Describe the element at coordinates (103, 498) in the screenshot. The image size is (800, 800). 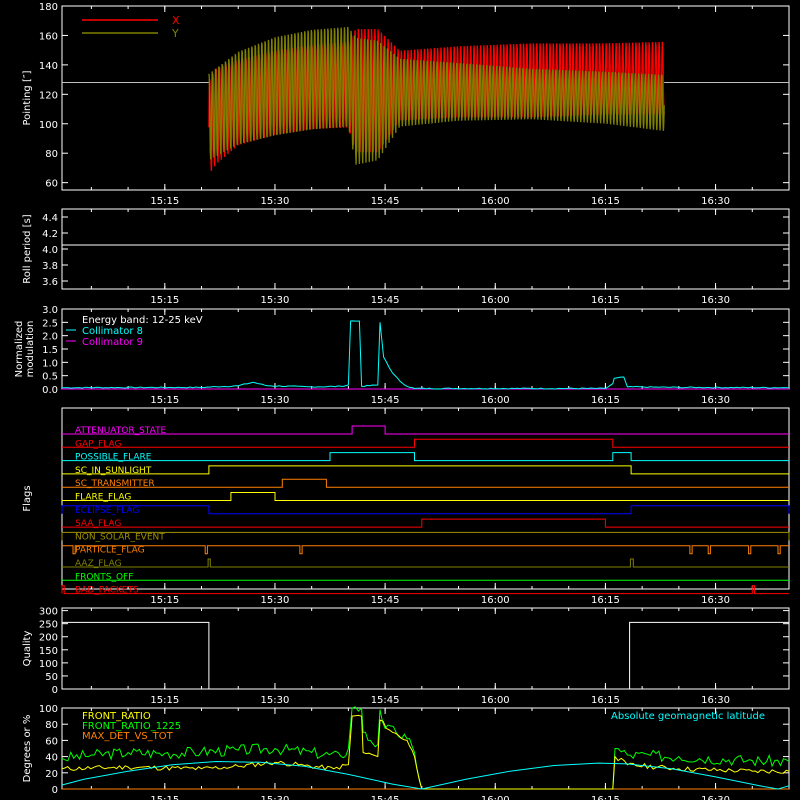
I see `flag-label: FLARE_FLAG` at that location.